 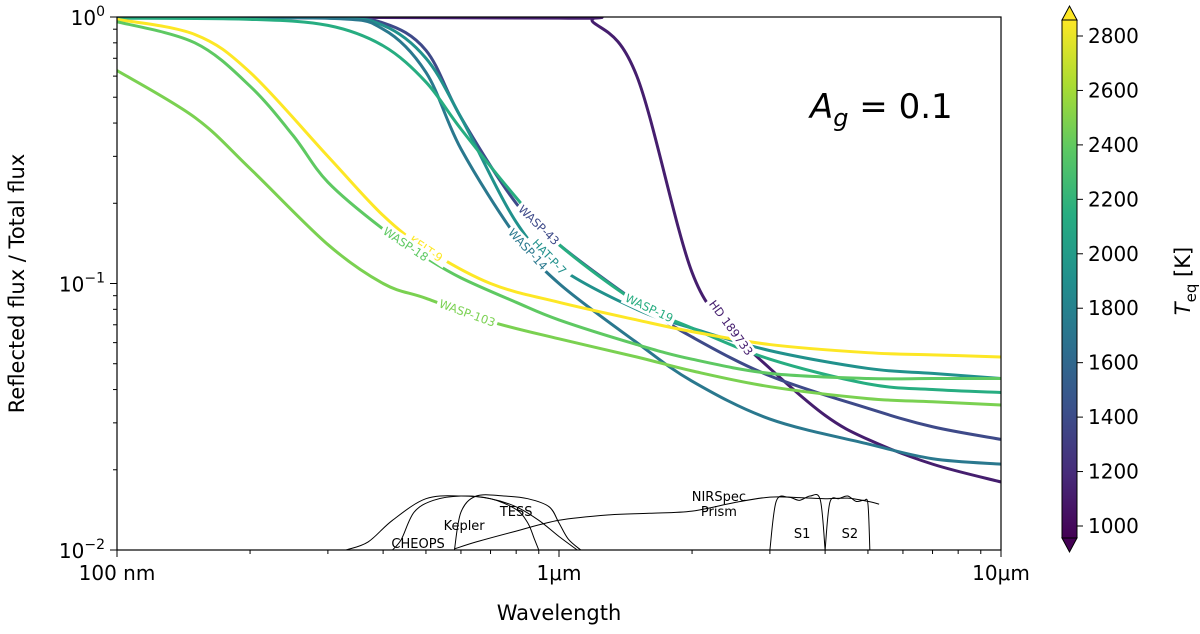 What do you see at coordinates (117, 573) in the screenshot?
I see `x-tick-label: 100 nm` at bounding box center [117, 573].